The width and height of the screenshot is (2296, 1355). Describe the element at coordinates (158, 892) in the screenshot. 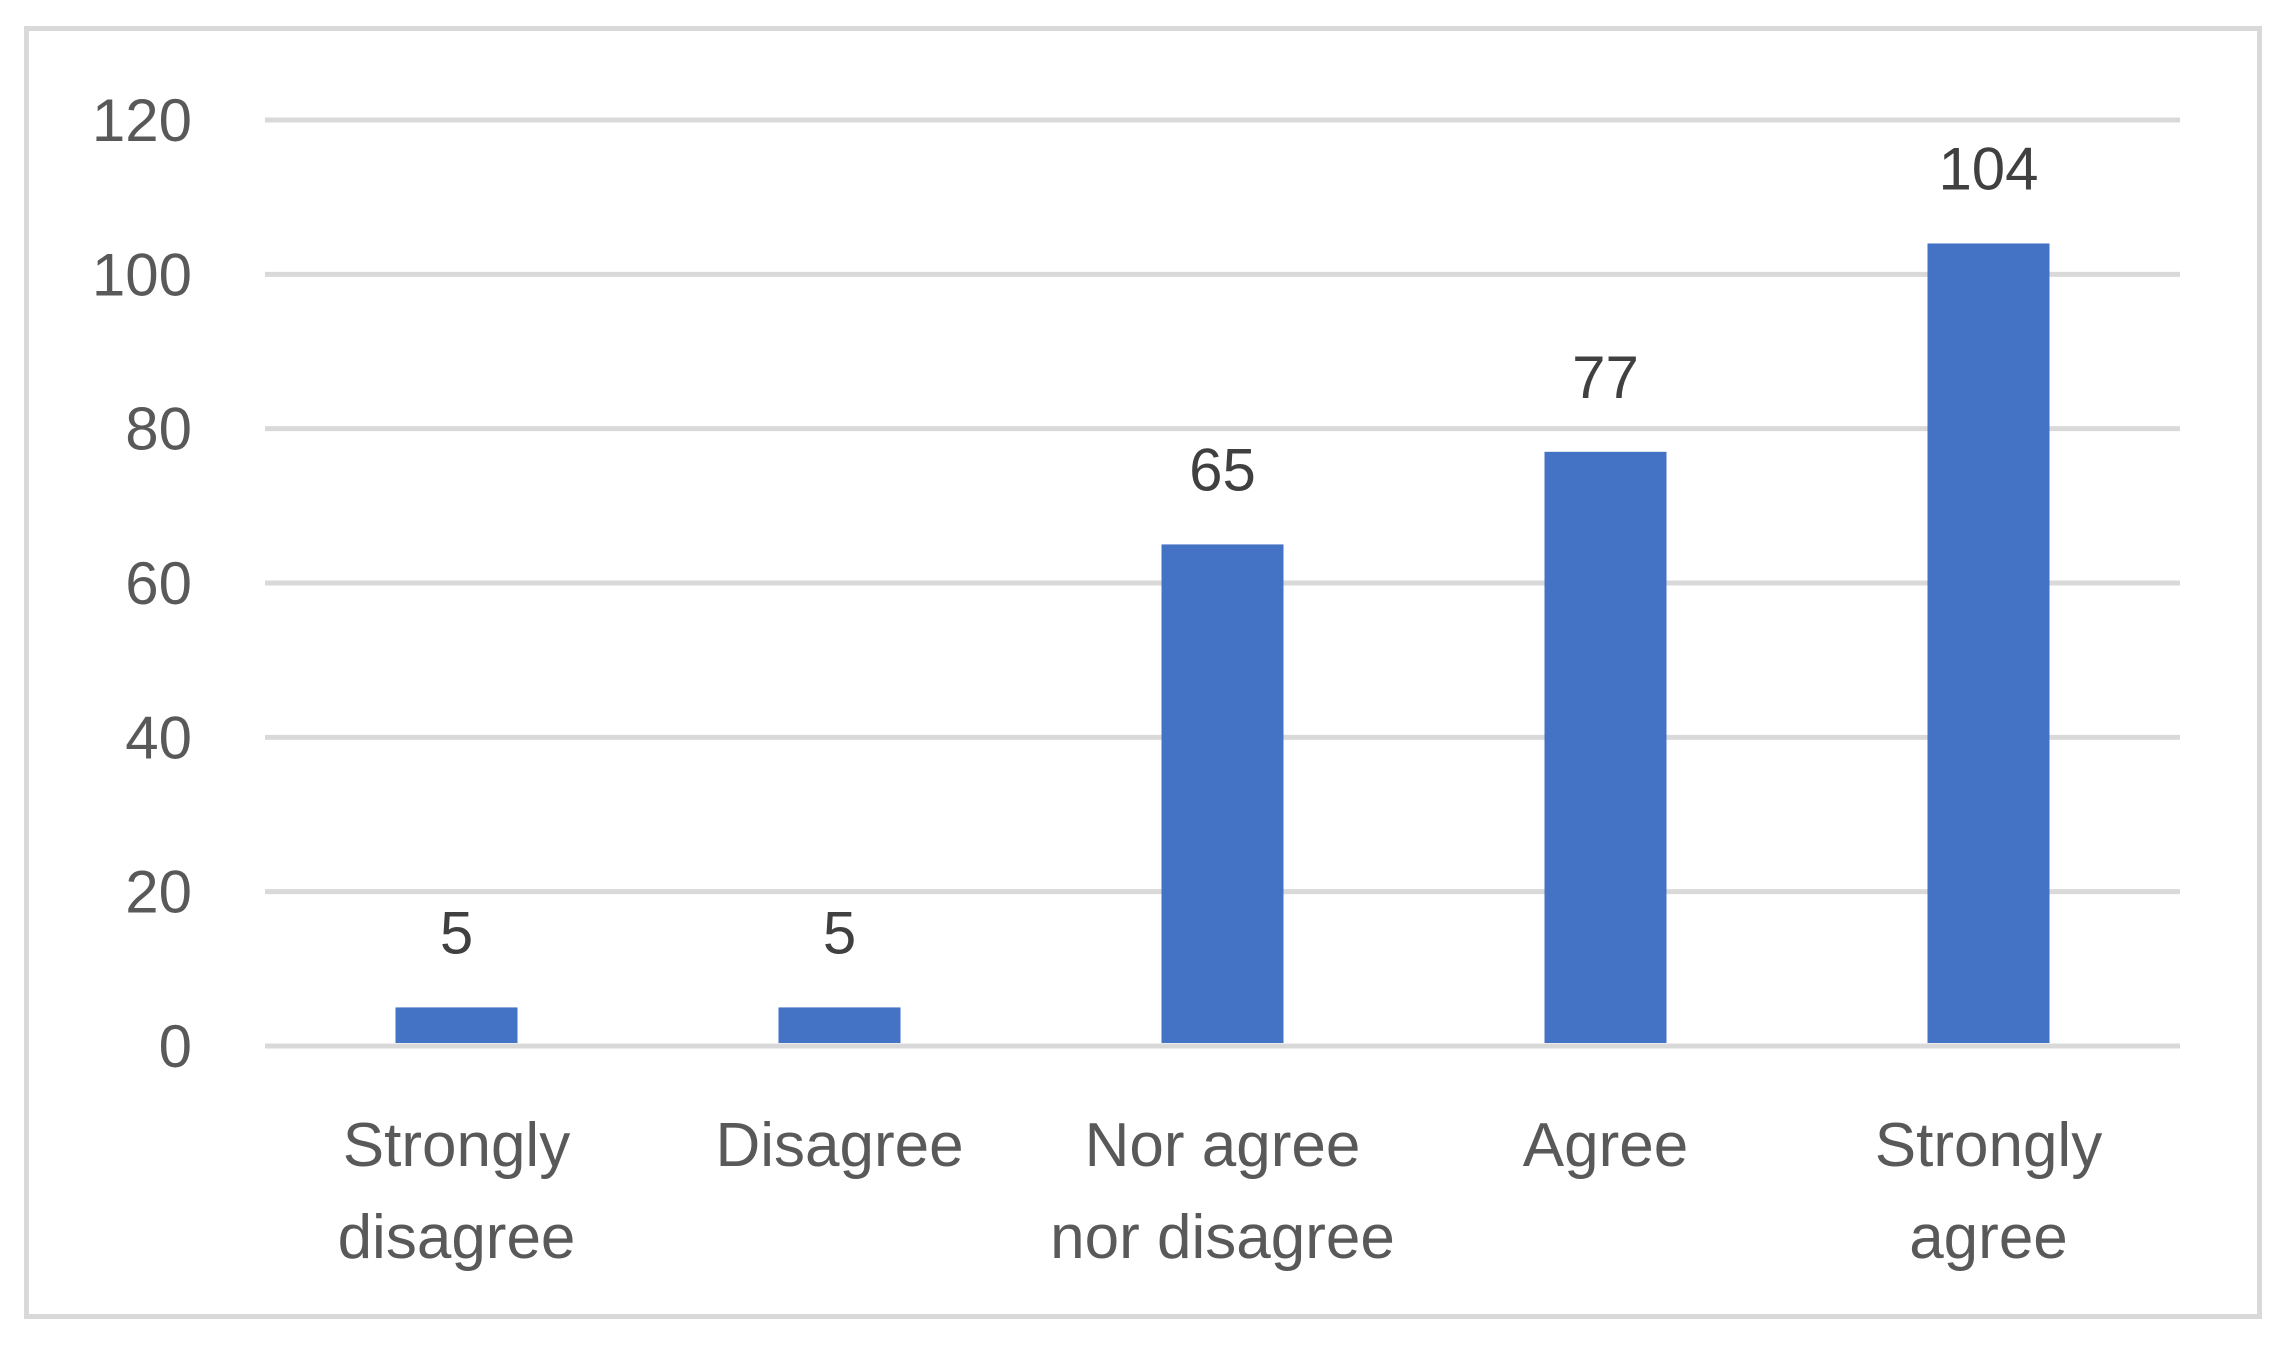

I see `y-tick-label: 20` at that location.